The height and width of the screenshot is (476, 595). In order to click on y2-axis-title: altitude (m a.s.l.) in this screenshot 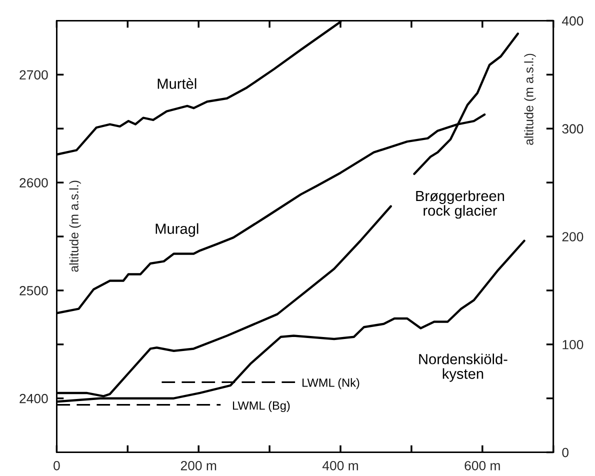, I will do `click(530, 99)`.